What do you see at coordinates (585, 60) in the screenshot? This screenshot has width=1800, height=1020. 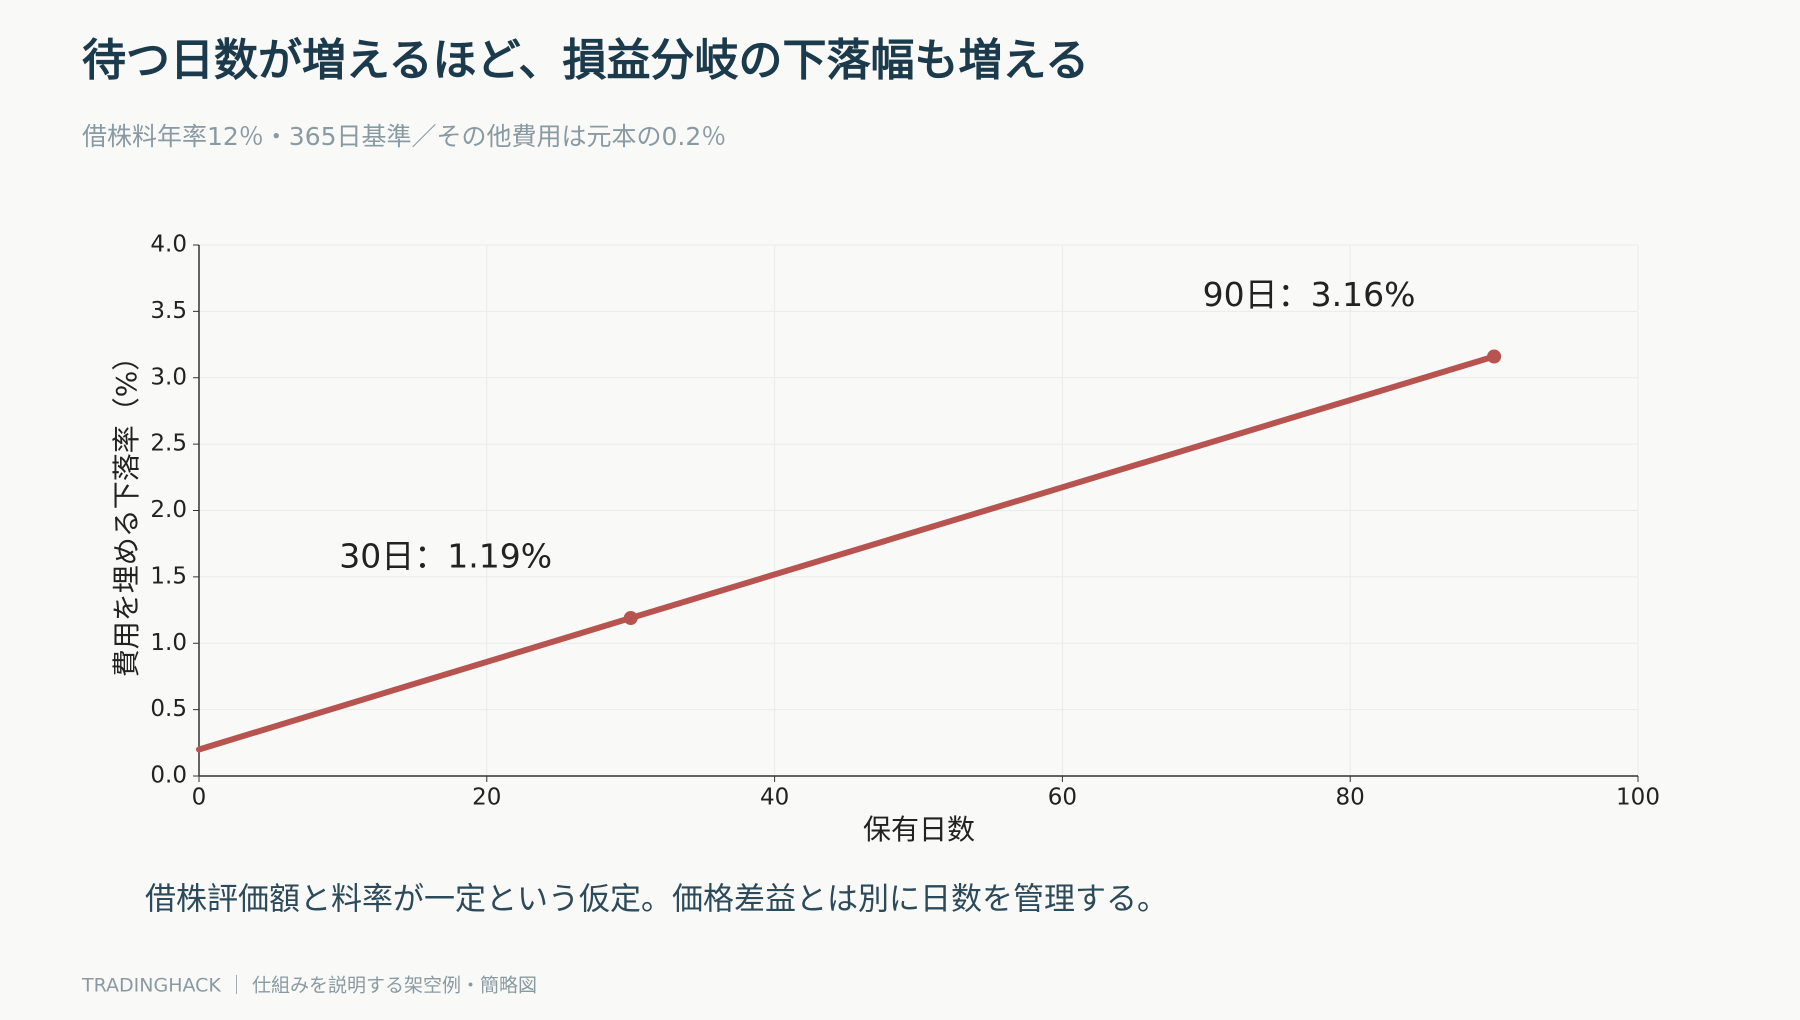 I see `chart-title: 待つ日数が増えるほど、損益分岐の下落幅も増える` at bounding box center [585, 60].